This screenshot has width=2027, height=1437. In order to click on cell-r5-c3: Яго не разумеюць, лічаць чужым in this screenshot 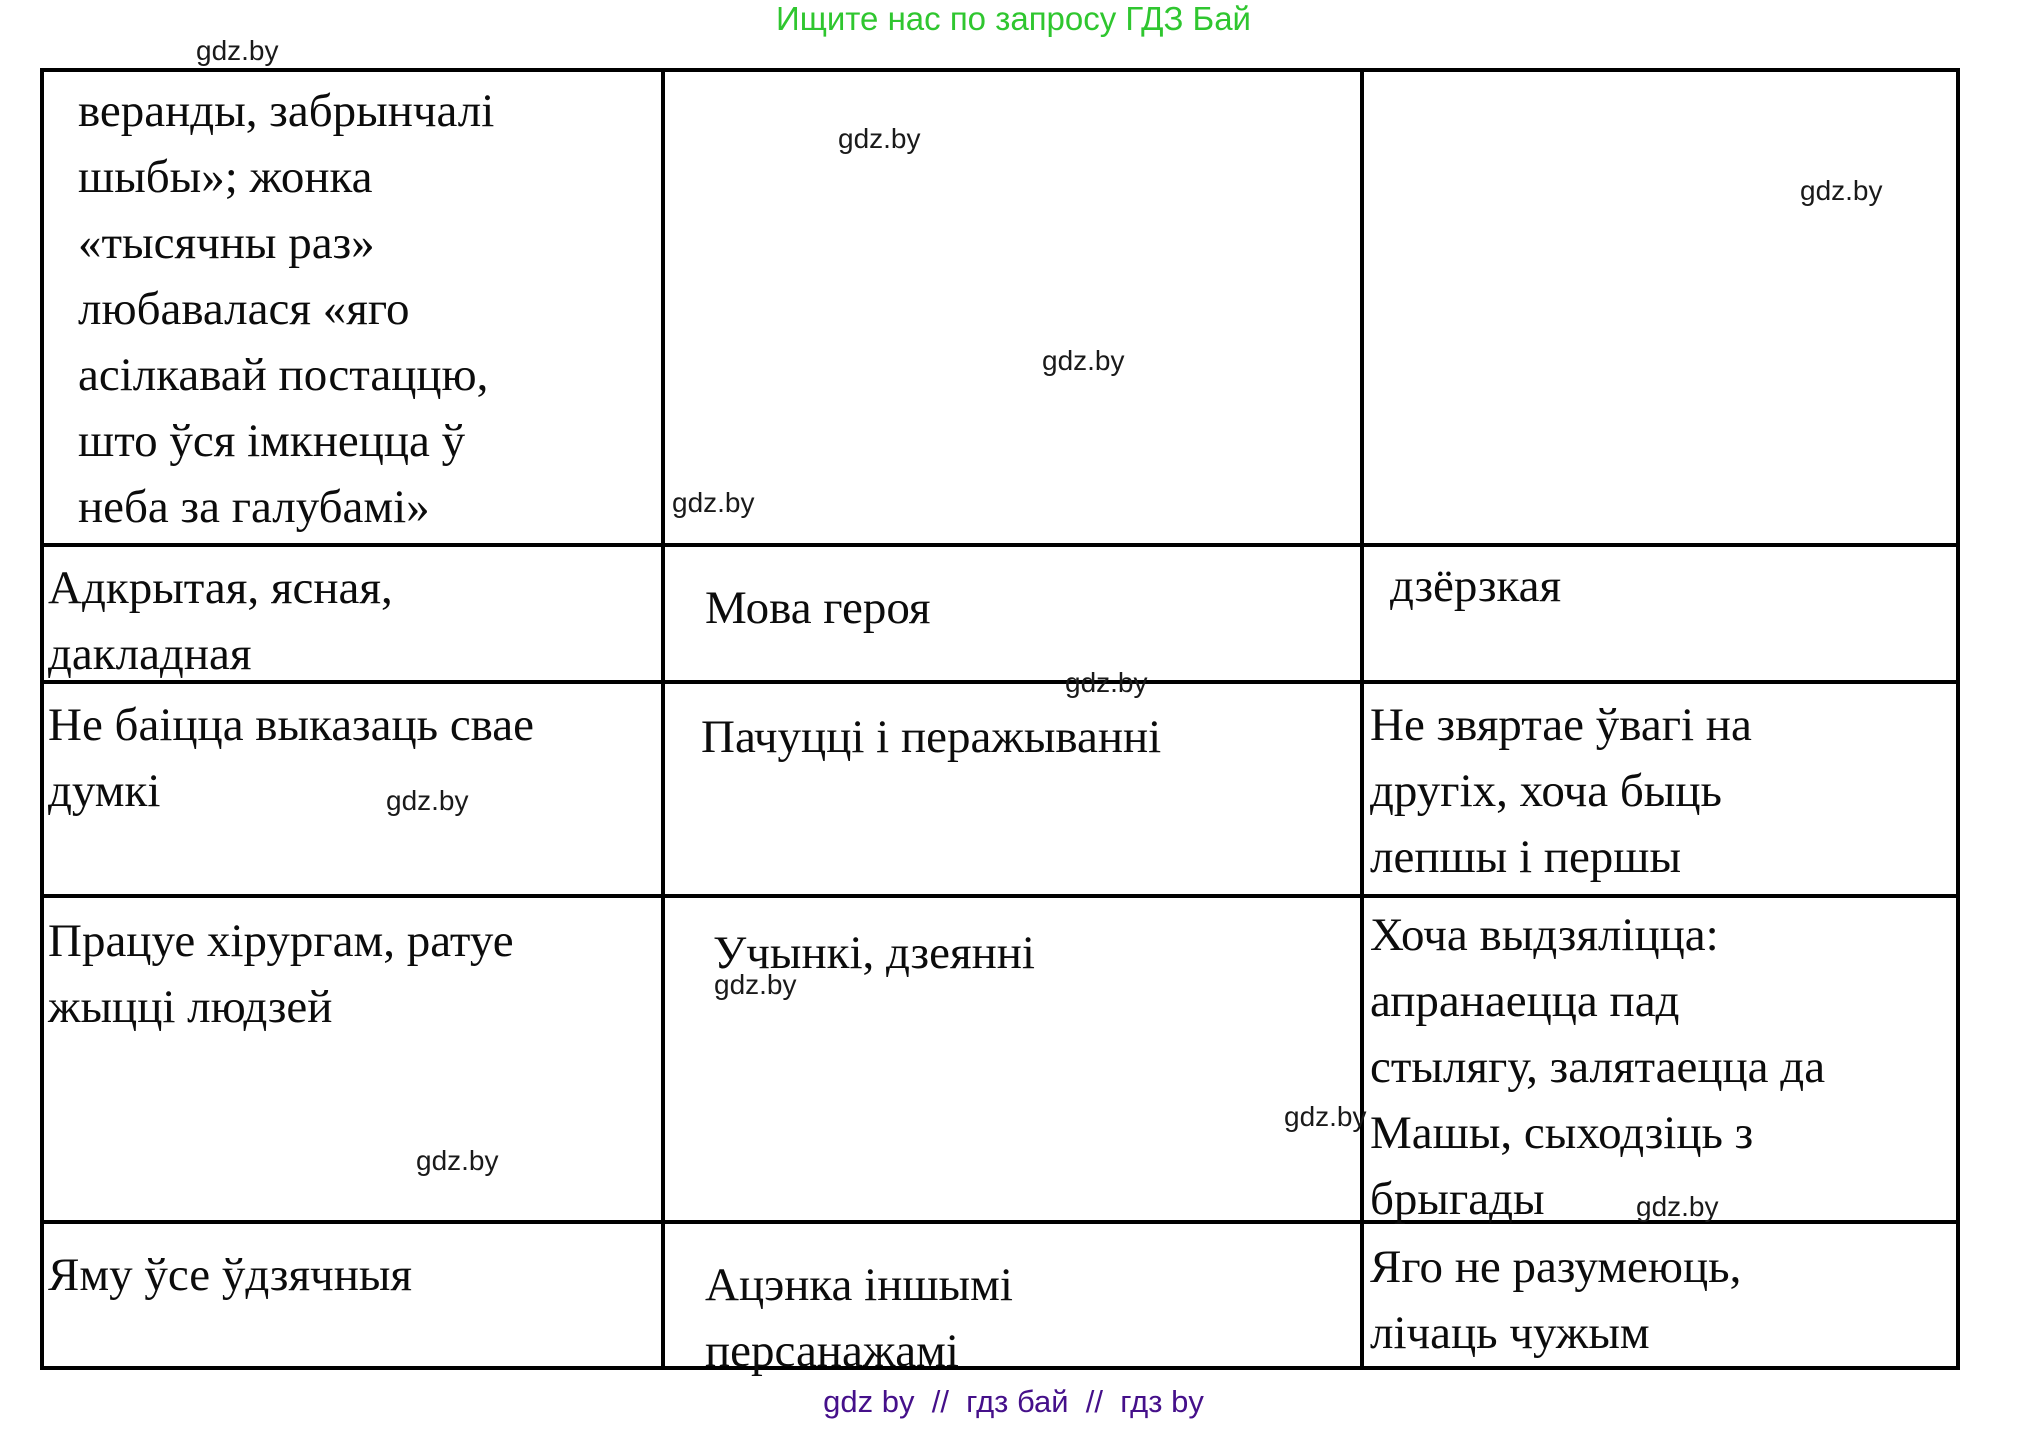, I will do `click(1556, 1300)`.